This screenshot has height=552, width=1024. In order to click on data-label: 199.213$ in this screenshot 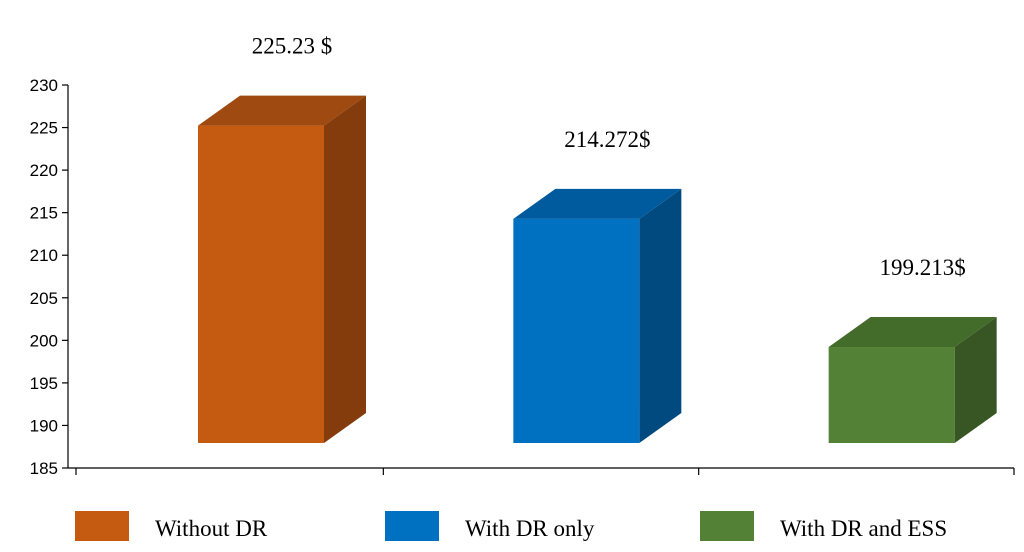, I will do `click(923, 267)`.